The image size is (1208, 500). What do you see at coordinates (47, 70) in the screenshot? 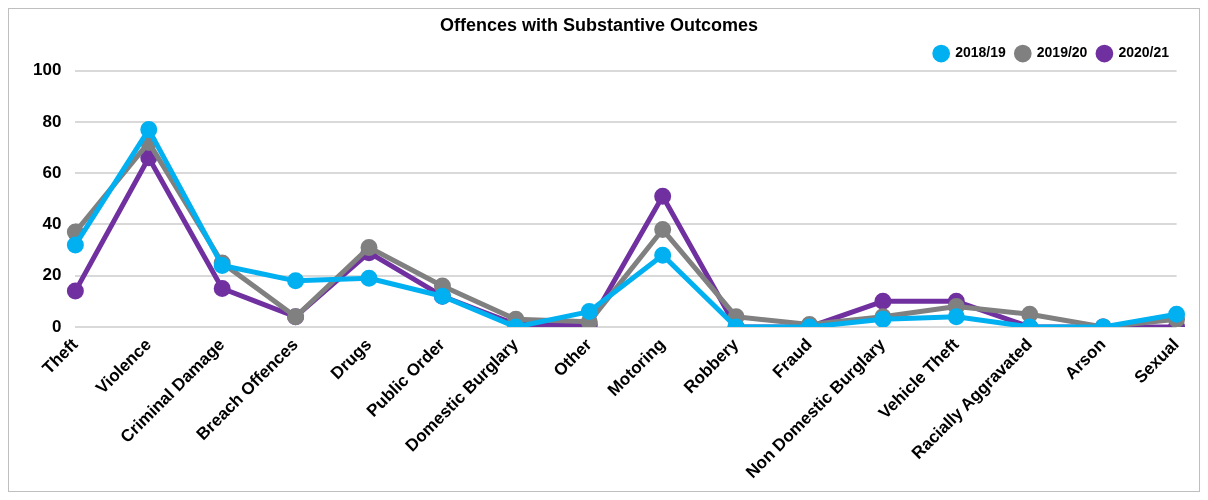
I see `y-tick-label: 100` at bounding box center [47, 70].